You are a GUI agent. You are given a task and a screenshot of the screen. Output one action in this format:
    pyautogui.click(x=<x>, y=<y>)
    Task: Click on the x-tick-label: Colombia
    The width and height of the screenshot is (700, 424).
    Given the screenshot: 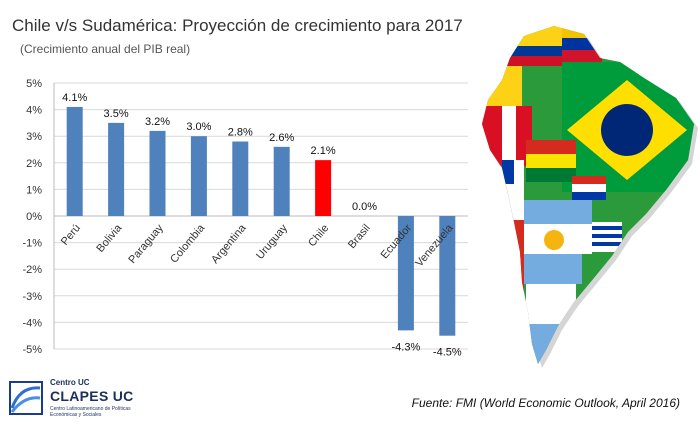 What is the action you would take?
    pyautogui.click(x=188, y=244)
    